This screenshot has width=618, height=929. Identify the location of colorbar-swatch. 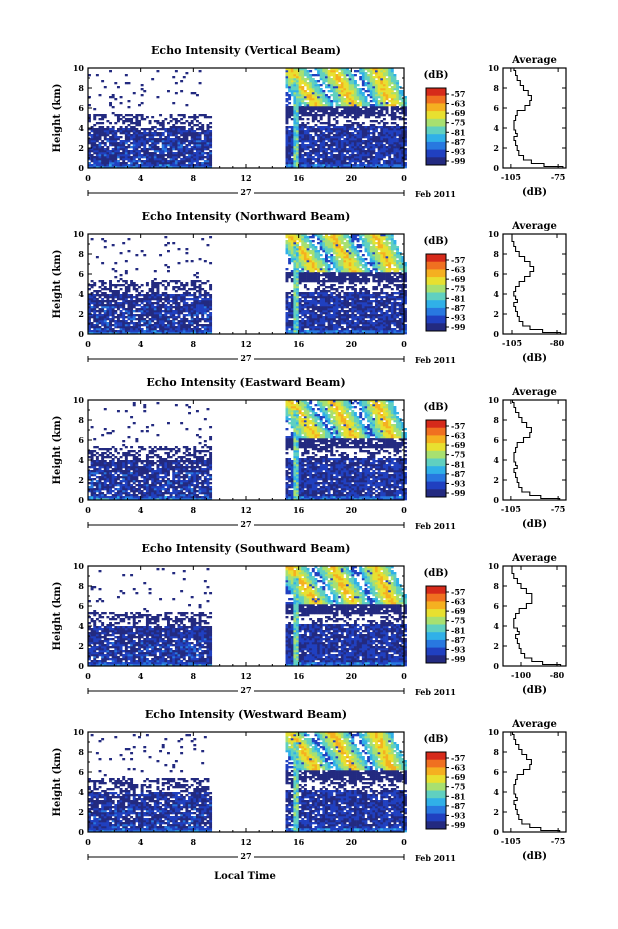
(436, 153).